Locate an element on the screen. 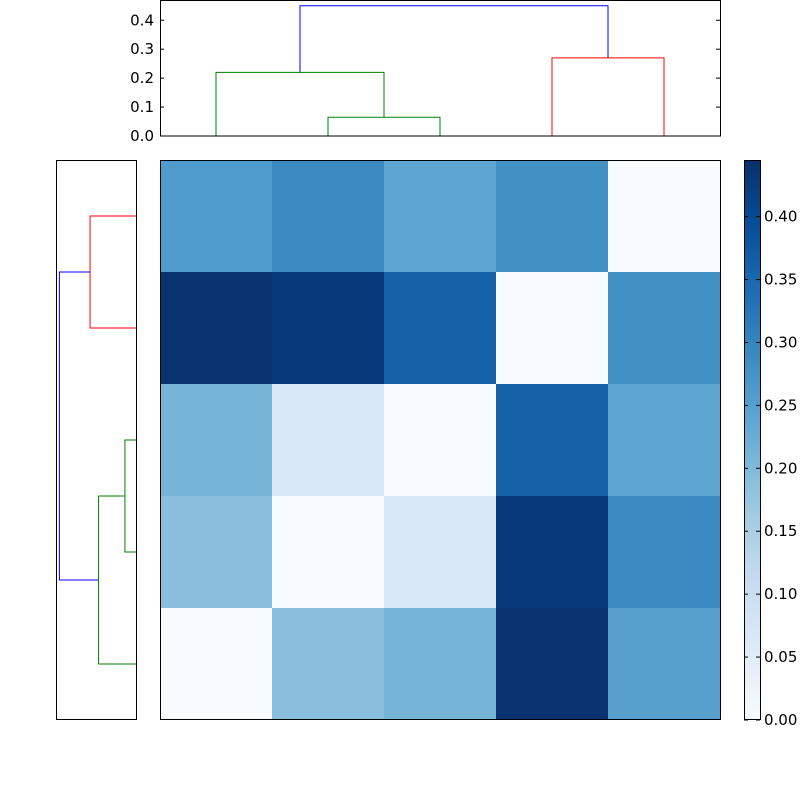 This screenshot has height=804, width=800. colorbar-tick-label: 0.05 is located at coordinates (780, 657).